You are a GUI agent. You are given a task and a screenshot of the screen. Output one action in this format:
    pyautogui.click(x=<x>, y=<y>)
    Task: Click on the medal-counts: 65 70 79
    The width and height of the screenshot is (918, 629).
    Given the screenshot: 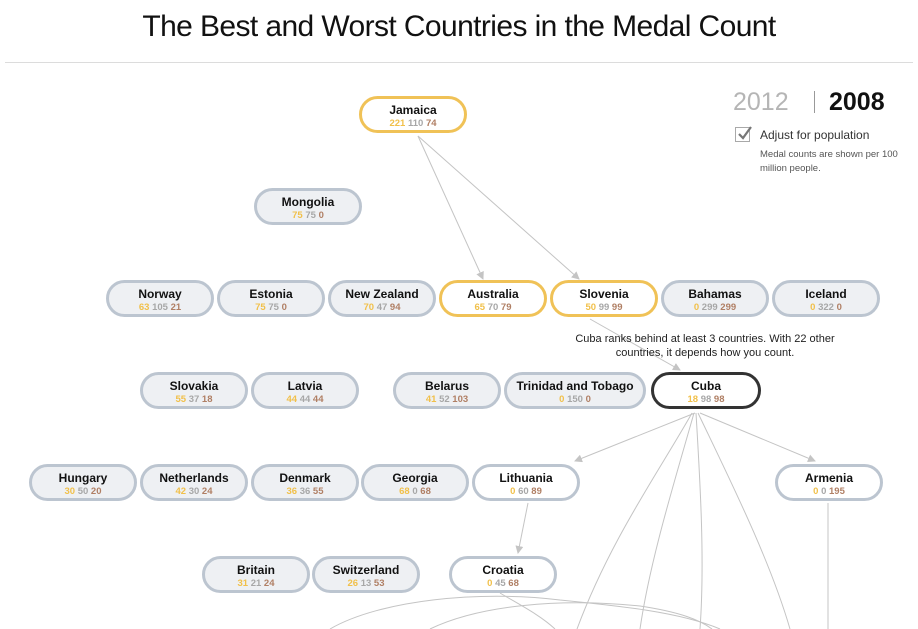 What is the action you would take?
    pyautogui.click(x=493, y=308)
    